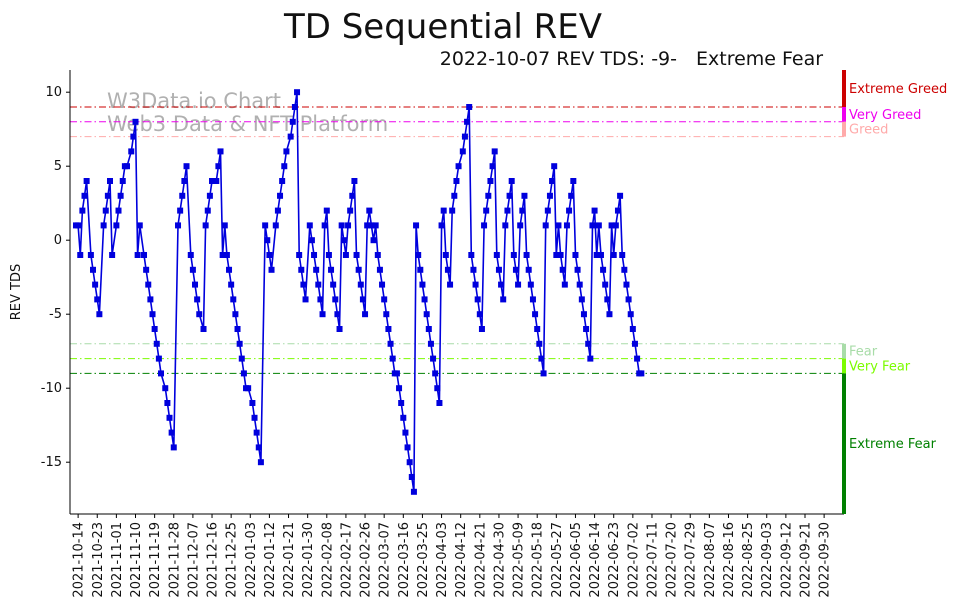 This screenshot has height=614, width=962. Describe the element at coordinates (98, 560) in the screenshot. I see `x-tick-label: 2021-10-23` at that location.